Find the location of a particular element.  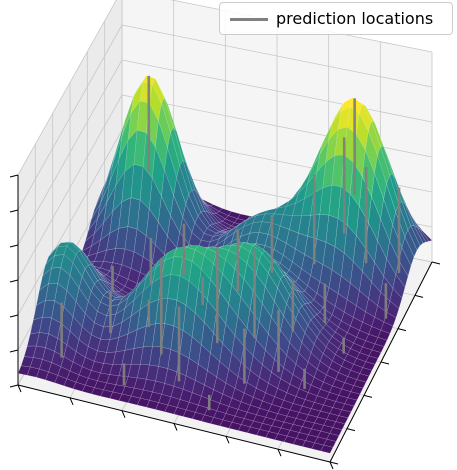

legend-line-swatch is located at coordinates (249, 19).